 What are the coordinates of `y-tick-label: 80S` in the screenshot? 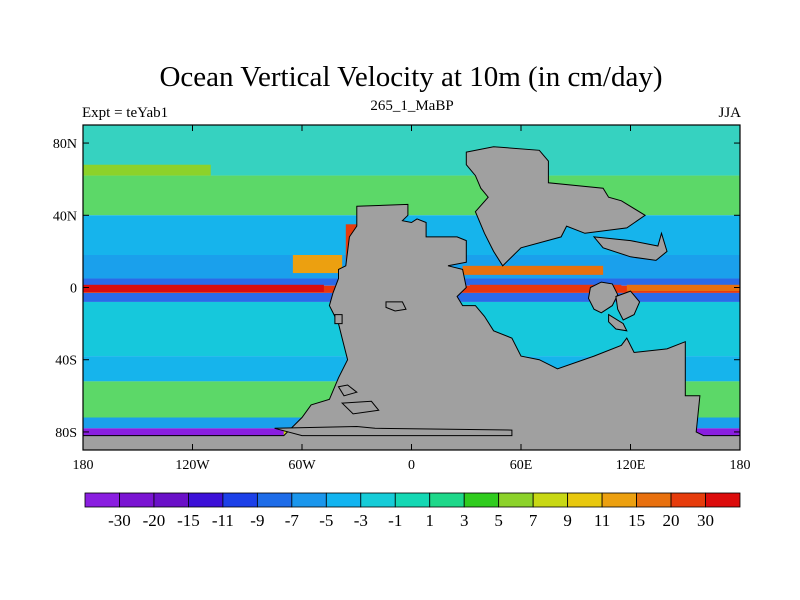 It's located at (66, 433).